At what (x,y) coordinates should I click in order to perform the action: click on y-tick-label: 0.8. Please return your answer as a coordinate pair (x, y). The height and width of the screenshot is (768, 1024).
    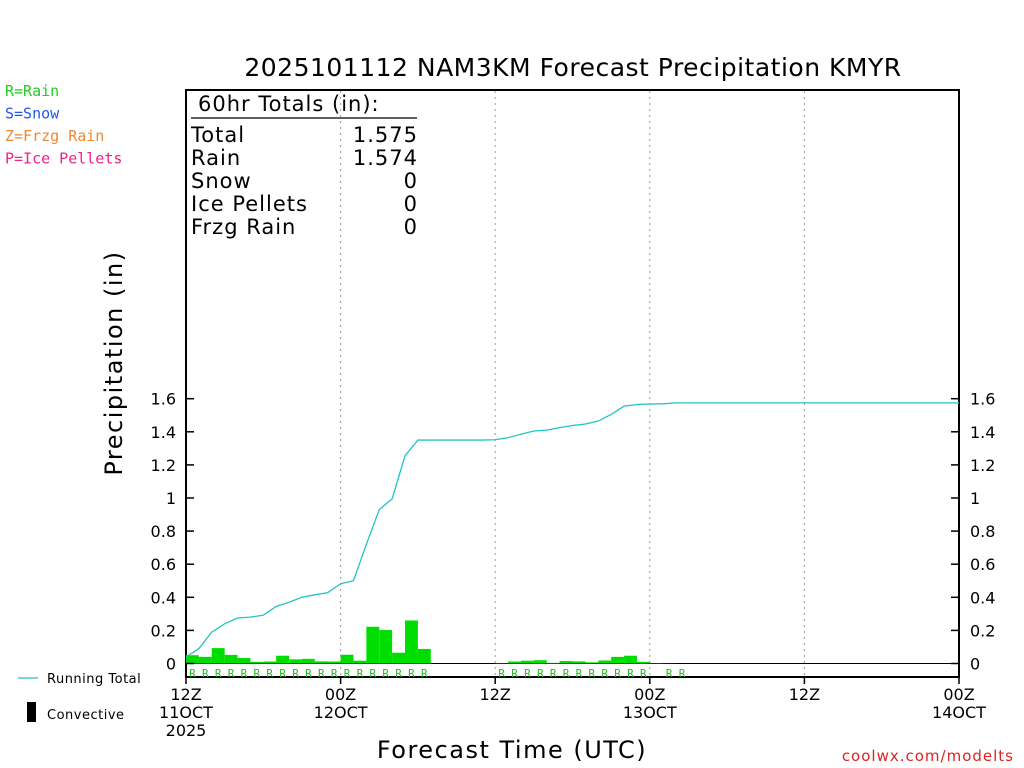
    Looking at the image, I should click on (163, 531).